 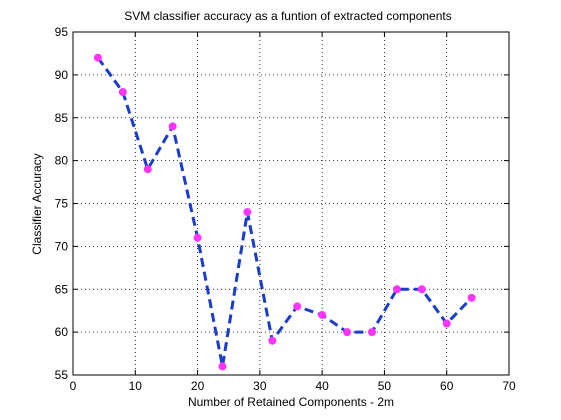 What do you see at coordinates (37, 203) in the screenshot?
I see `y-axis-label: Classifier Accuracy` at bounding box center [37, 203].